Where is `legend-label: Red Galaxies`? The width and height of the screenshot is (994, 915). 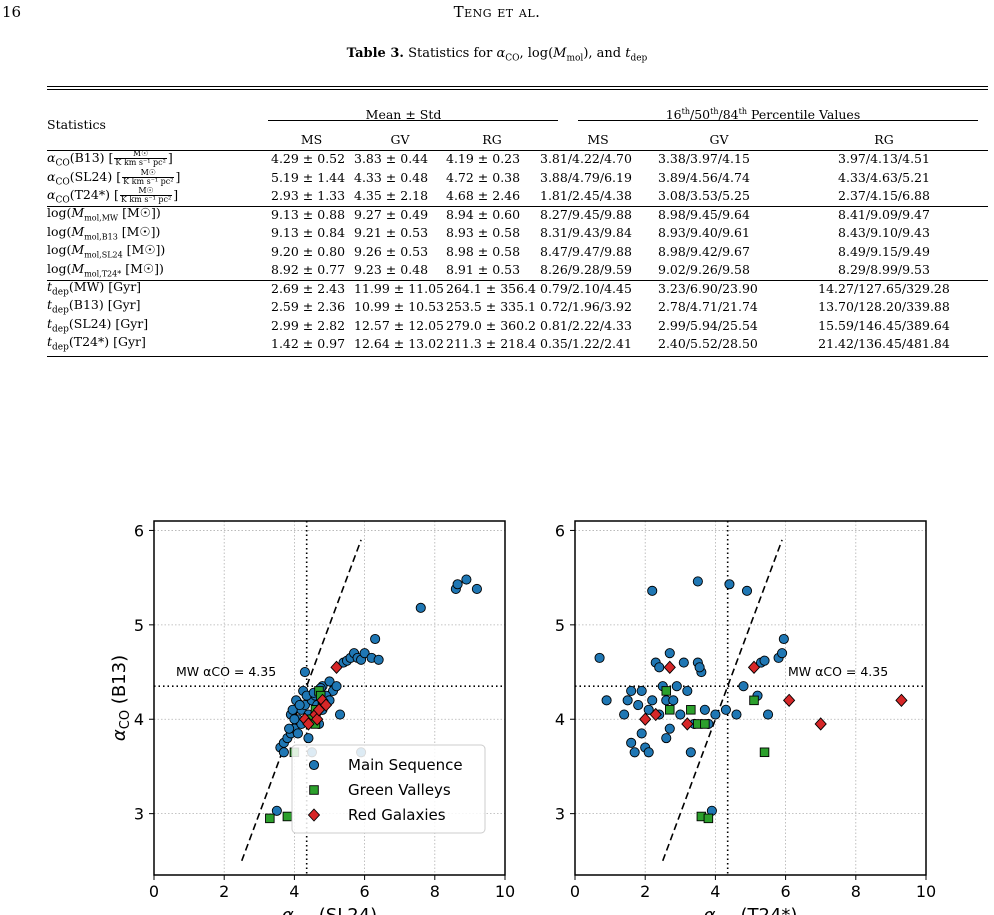
legend-label: Red Galaxies is located at coordinates (397, 815).